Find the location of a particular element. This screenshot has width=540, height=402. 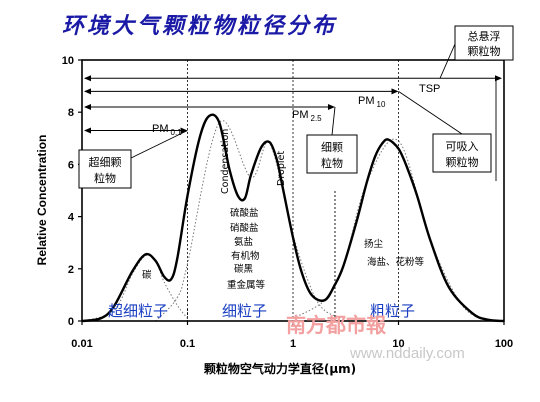

box-inhalable-line1: 可吸入 is located at coordinates (462, 146).